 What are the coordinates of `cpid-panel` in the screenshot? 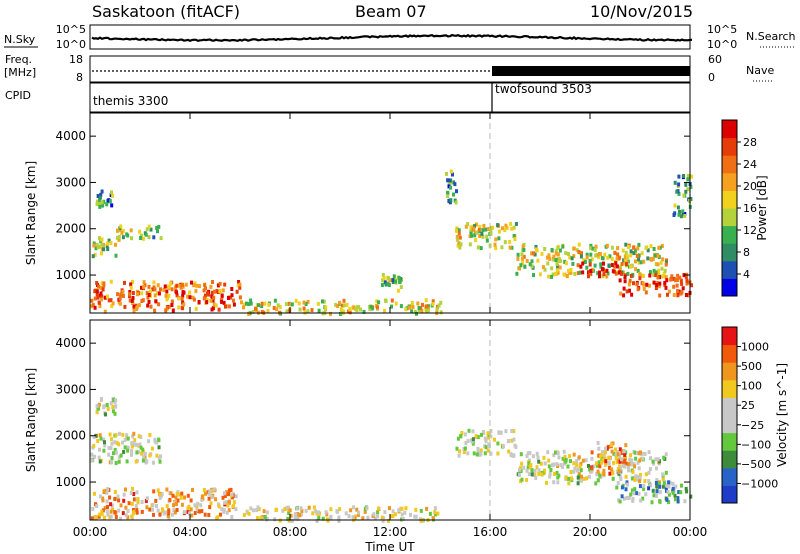 It's located at (390, 97).